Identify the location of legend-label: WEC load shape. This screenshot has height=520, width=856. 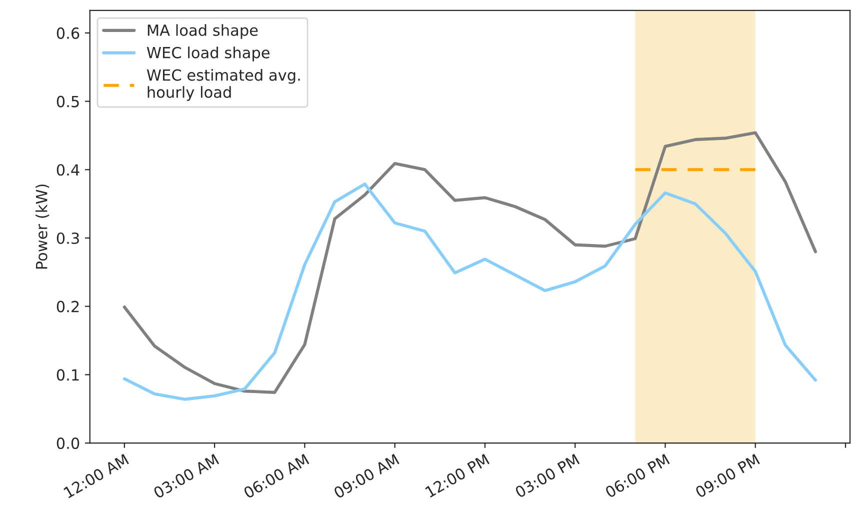
(208, 54).